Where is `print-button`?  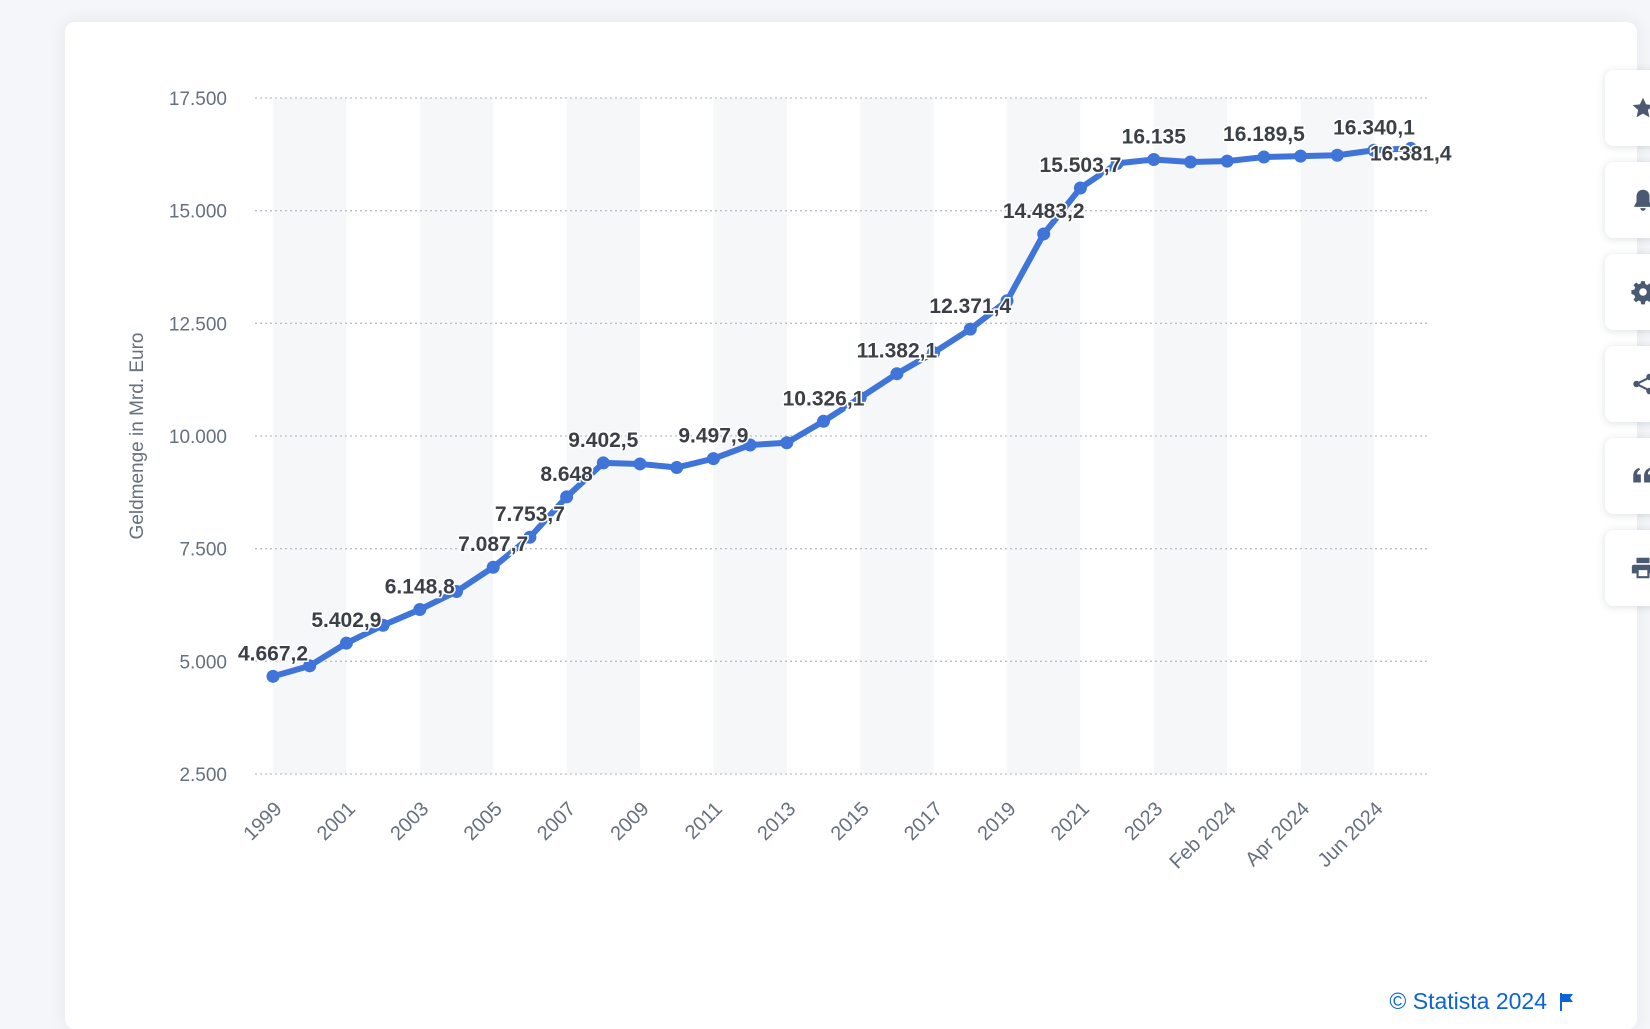
print-button is located at coordinates (1627, 568).